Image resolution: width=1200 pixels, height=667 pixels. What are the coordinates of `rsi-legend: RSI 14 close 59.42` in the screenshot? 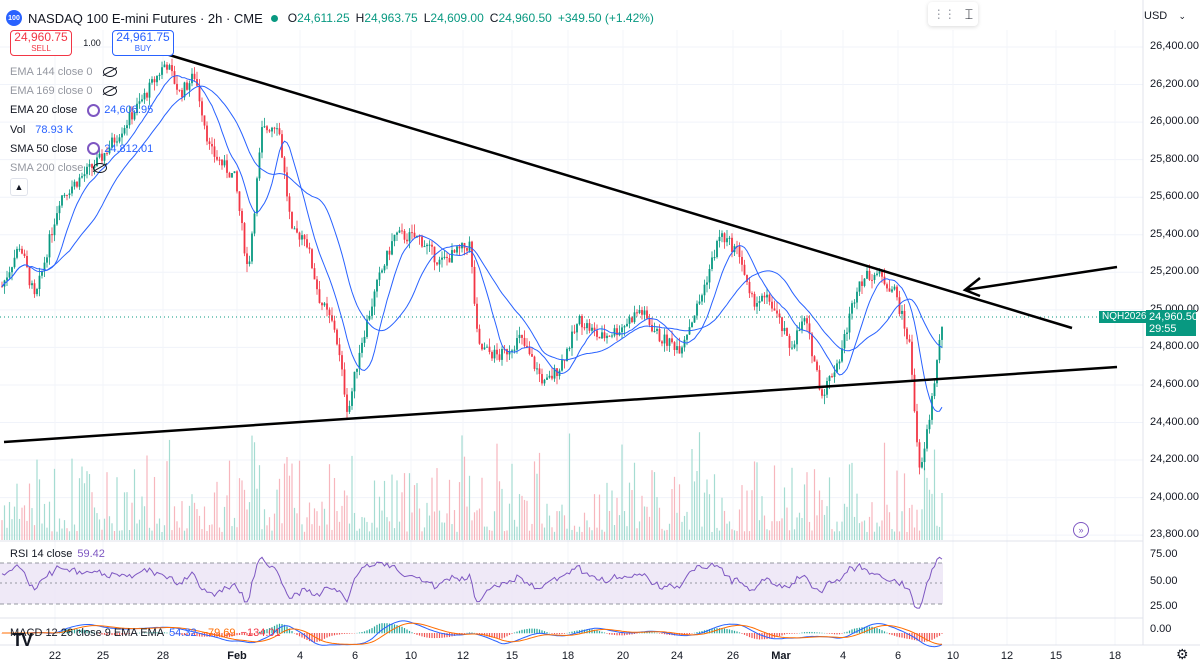 It's located at (57, 554).